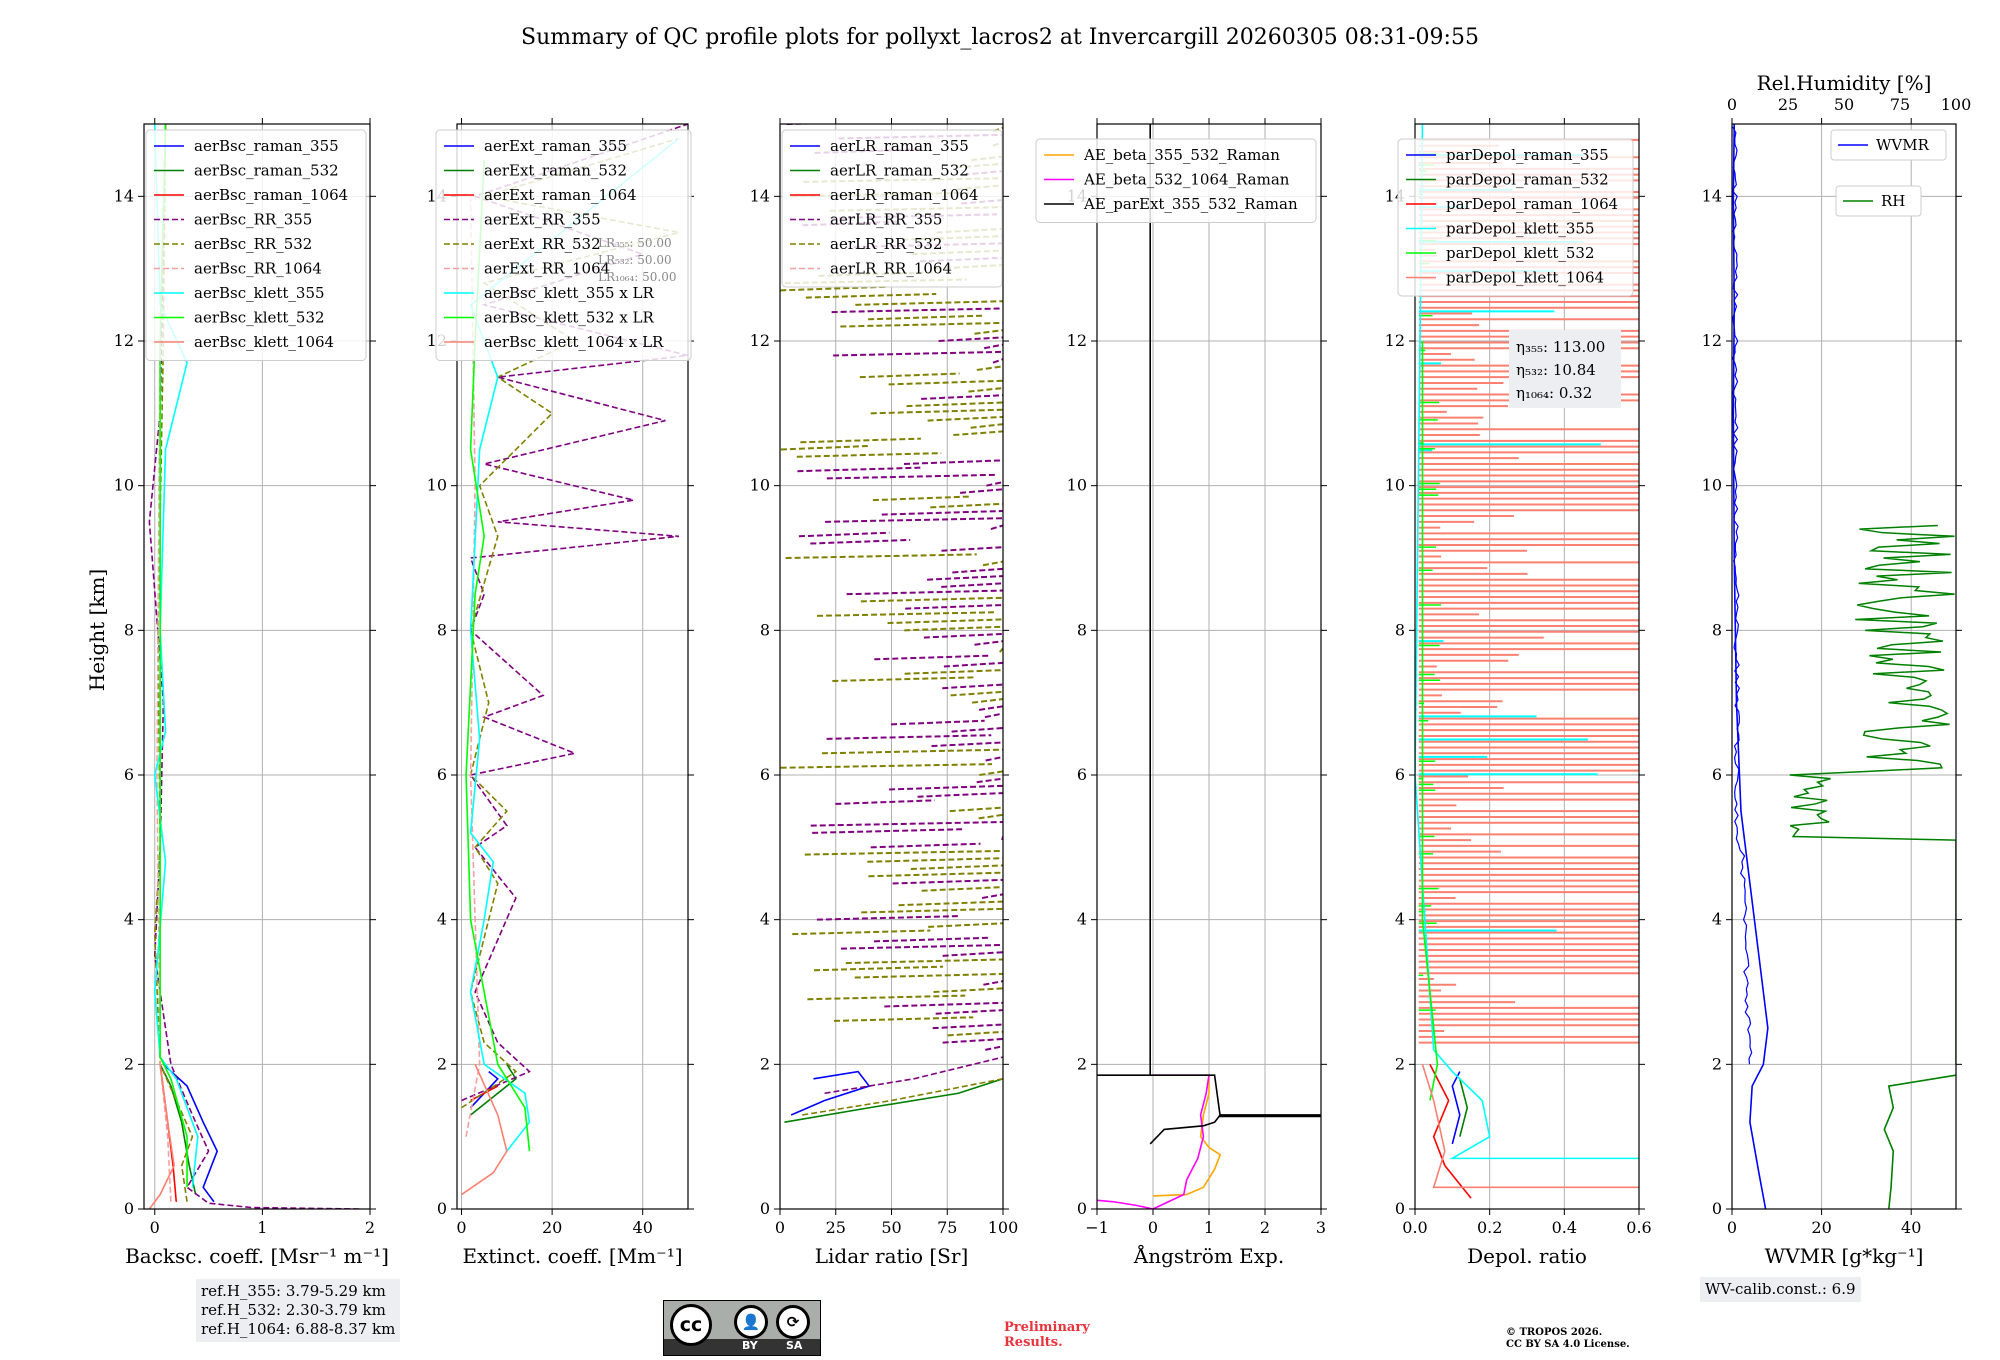 The height and width of the screenshot is (1360, 2000). Describe the element at coordinates (572, 1256) in the screenshot. I see `x-axis-label: Extinct. coeff. [Mm⁻¹]` at that location.